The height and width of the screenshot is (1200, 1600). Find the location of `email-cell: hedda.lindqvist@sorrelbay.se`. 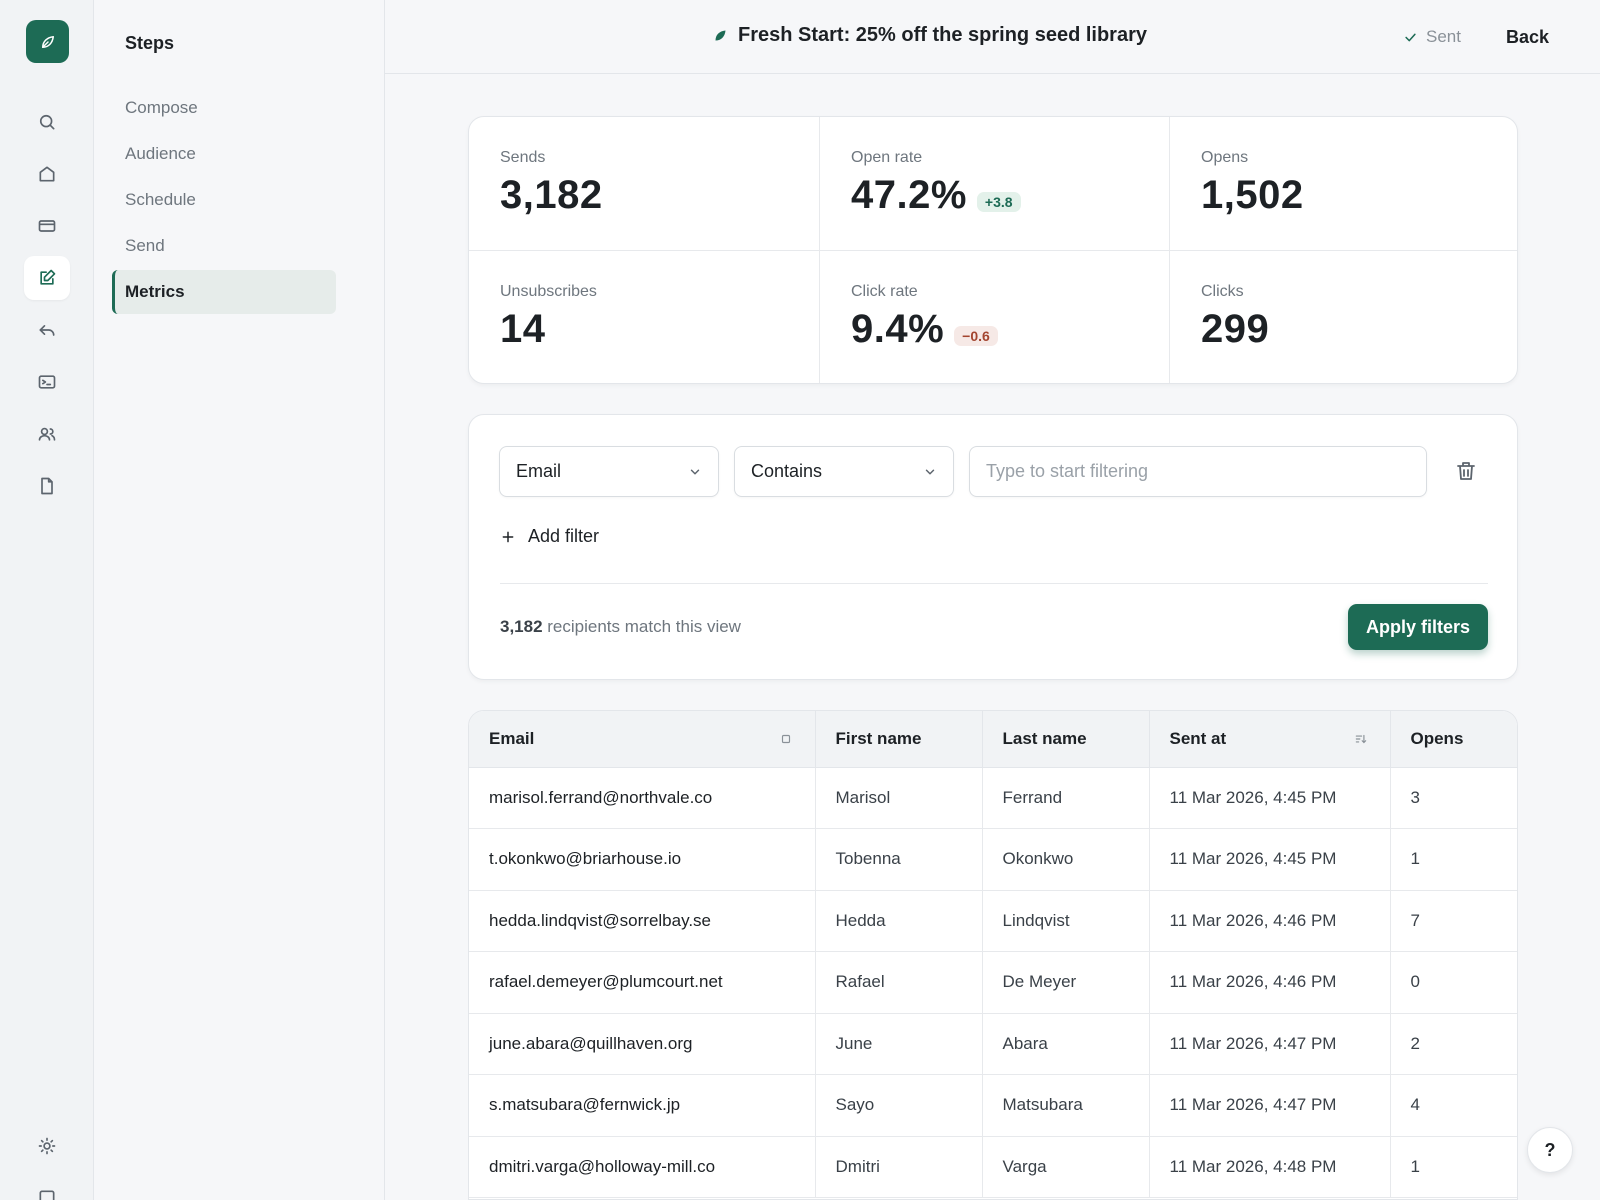

email-cell: hedda.lindqvist@sorrelbay.se is located at coordinates (642, 921).